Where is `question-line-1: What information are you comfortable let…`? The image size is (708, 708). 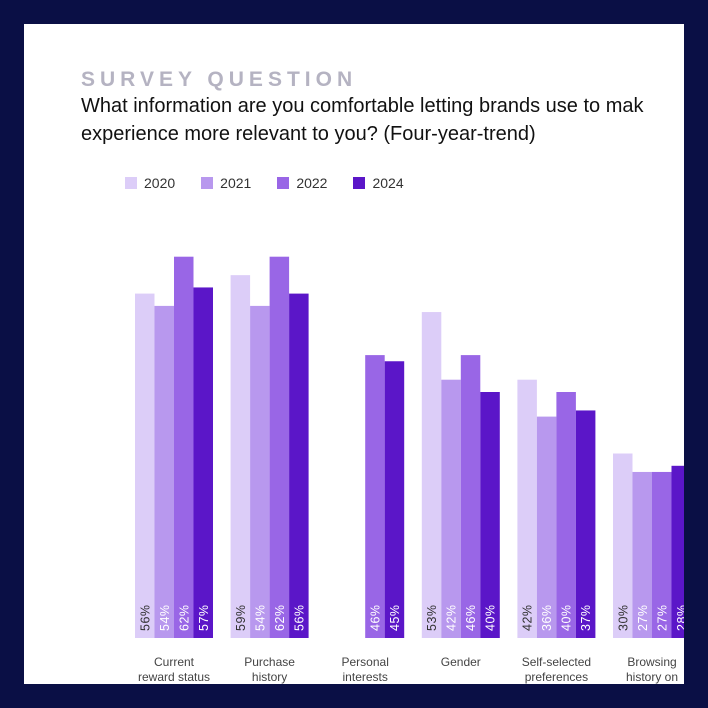
question-line-1: What information are you comfortable let… is located at coordinates (362, 106).